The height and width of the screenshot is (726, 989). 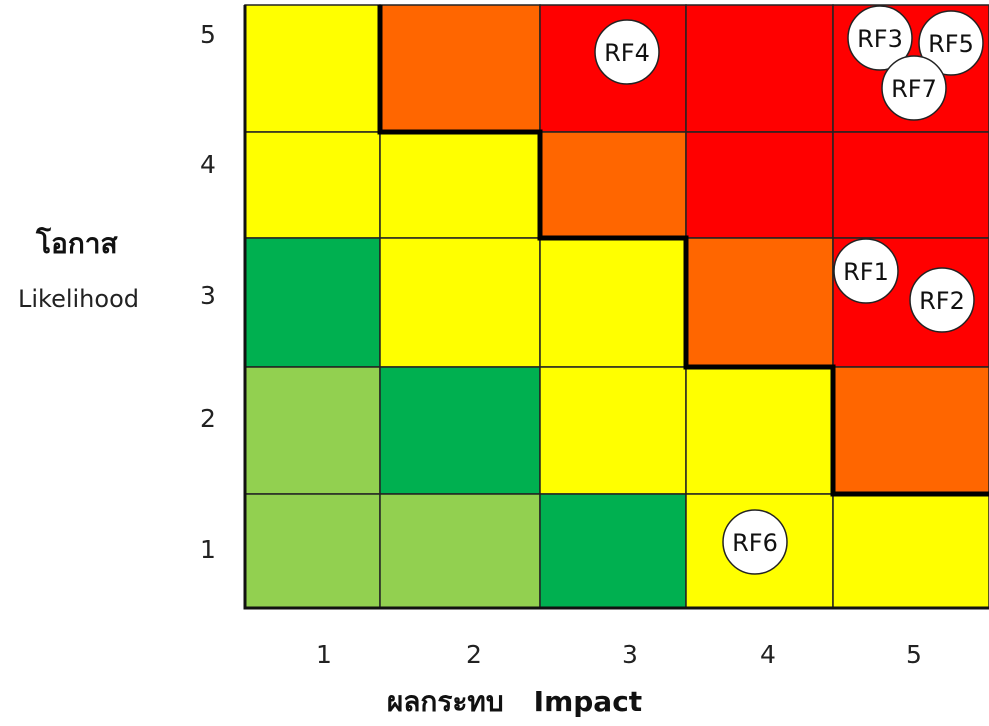 What do you see at coordinates (208, 164) in the screenshot?
I see `y-tick-4: 4` at bounding box center [208, 164].